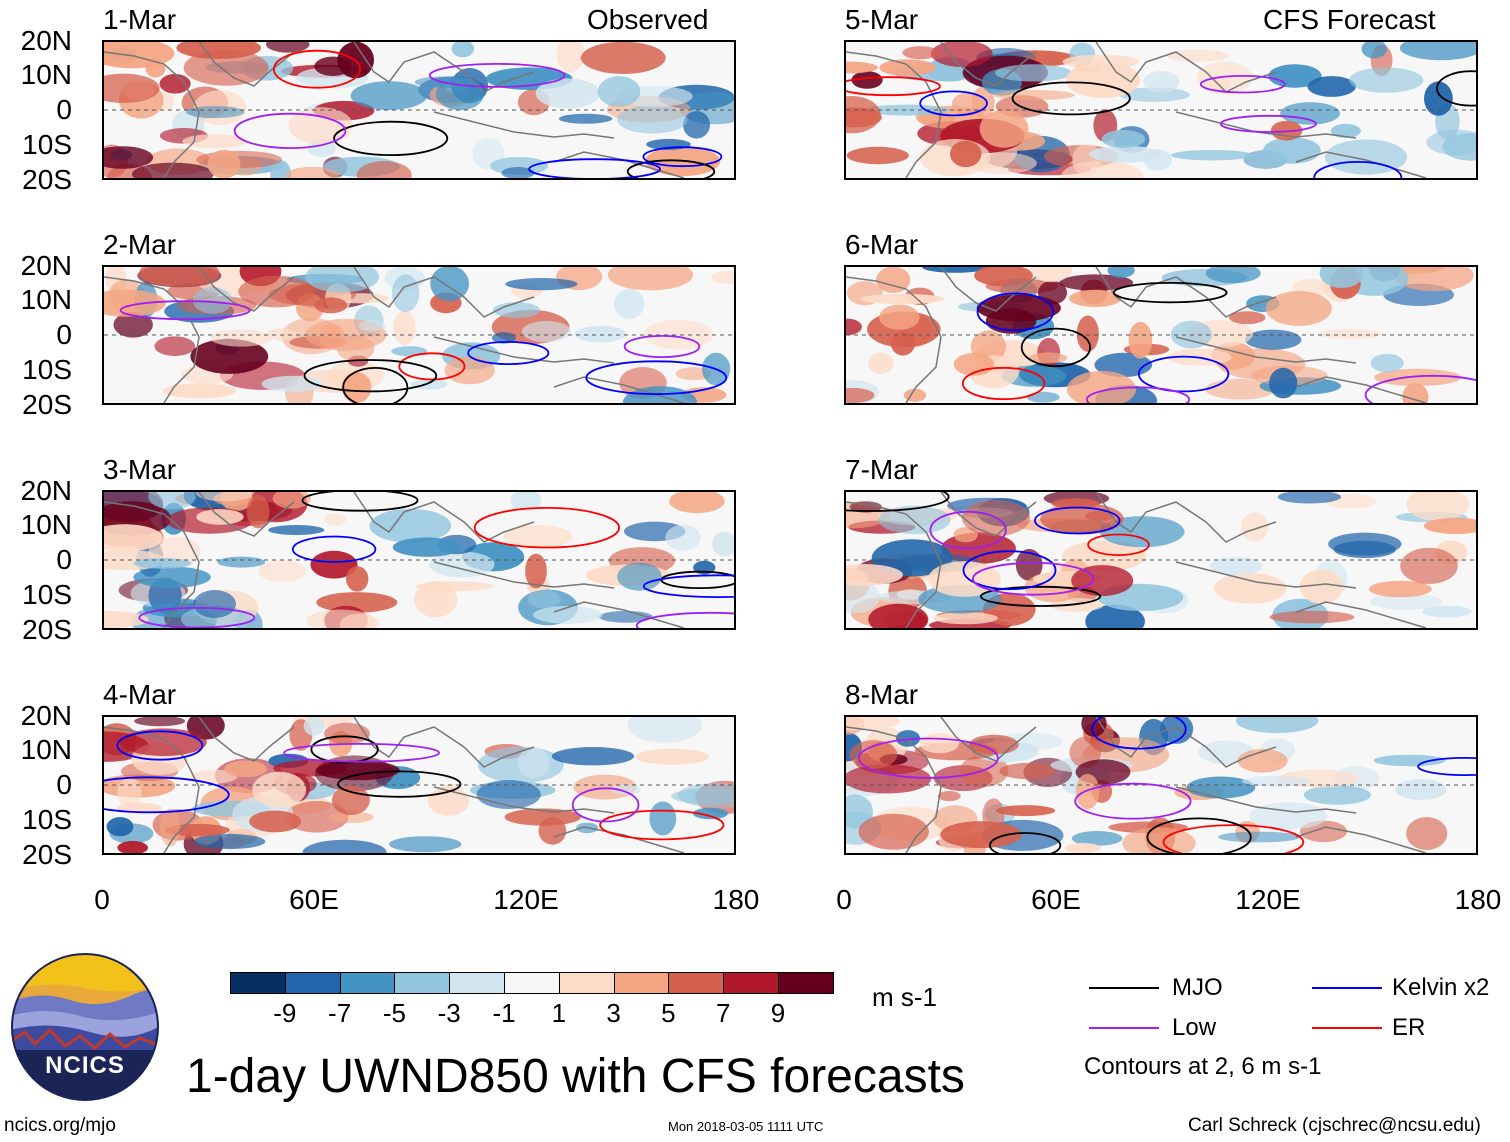 This screenshot has height=1142, width=1510. I want to click on panel-date: 3-Mar, so click(140, 469).